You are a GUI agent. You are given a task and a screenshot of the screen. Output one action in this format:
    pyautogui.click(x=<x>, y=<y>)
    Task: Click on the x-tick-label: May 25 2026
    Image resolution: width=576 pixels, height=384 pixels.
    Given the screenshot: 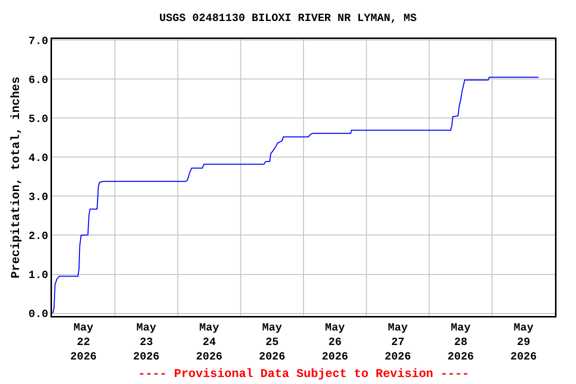 What is the action you would take?
    pyautogui.click(x=272, y=343)
    